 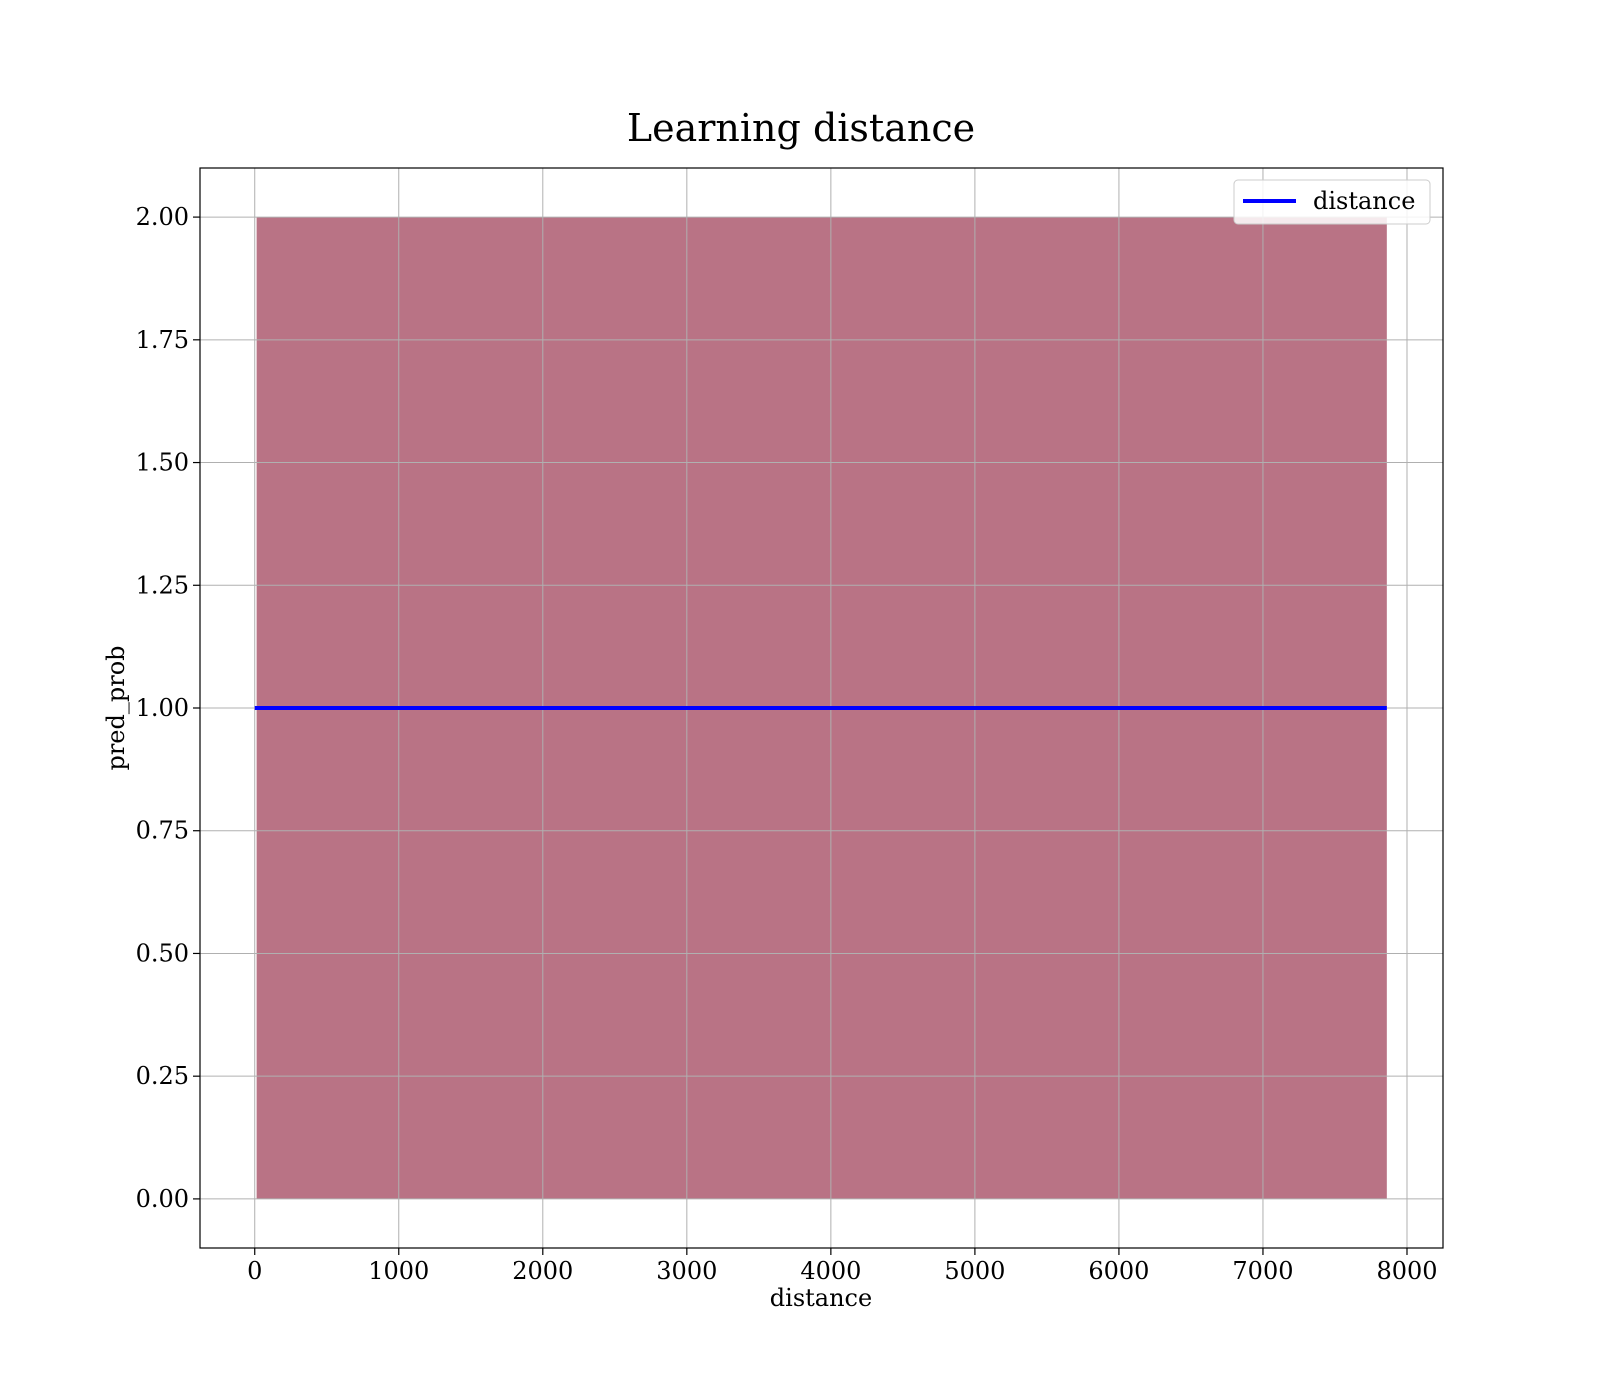 What do you see at coordinates (162, 1199) in the screenshot?
I see `y-tick-label-0.00: 0.00` at bounding box center [162, 1199].